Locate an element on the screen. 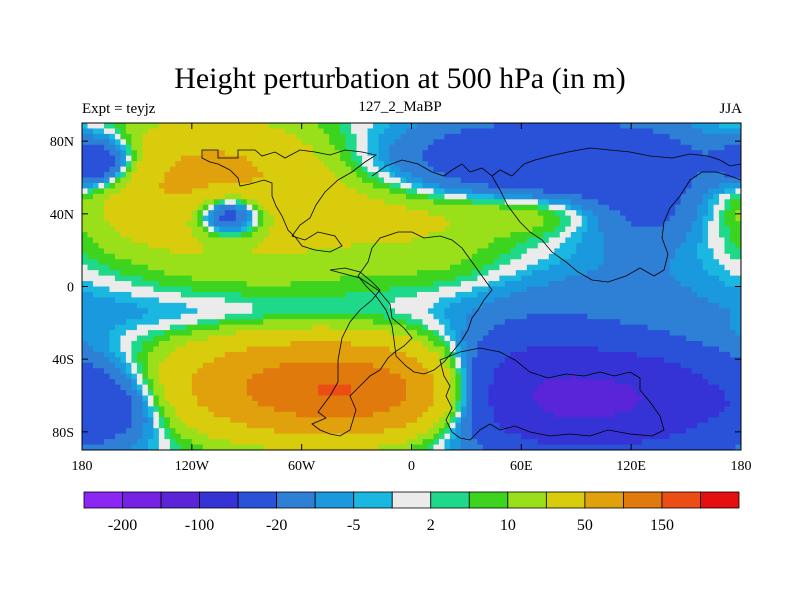 This screenshot has width=800, height=600. y-tick-label: 40N is located at coordinates (62, 215).